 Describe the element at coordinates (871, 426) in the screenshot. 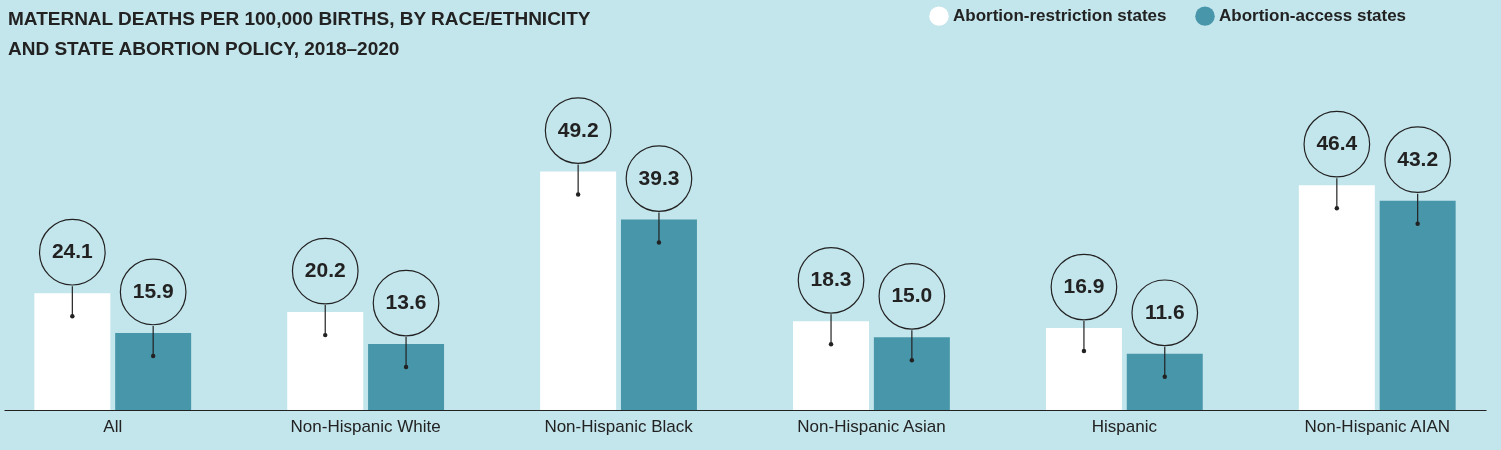

I see `x-tick-label: Non-Hispanic Asian` at that location.